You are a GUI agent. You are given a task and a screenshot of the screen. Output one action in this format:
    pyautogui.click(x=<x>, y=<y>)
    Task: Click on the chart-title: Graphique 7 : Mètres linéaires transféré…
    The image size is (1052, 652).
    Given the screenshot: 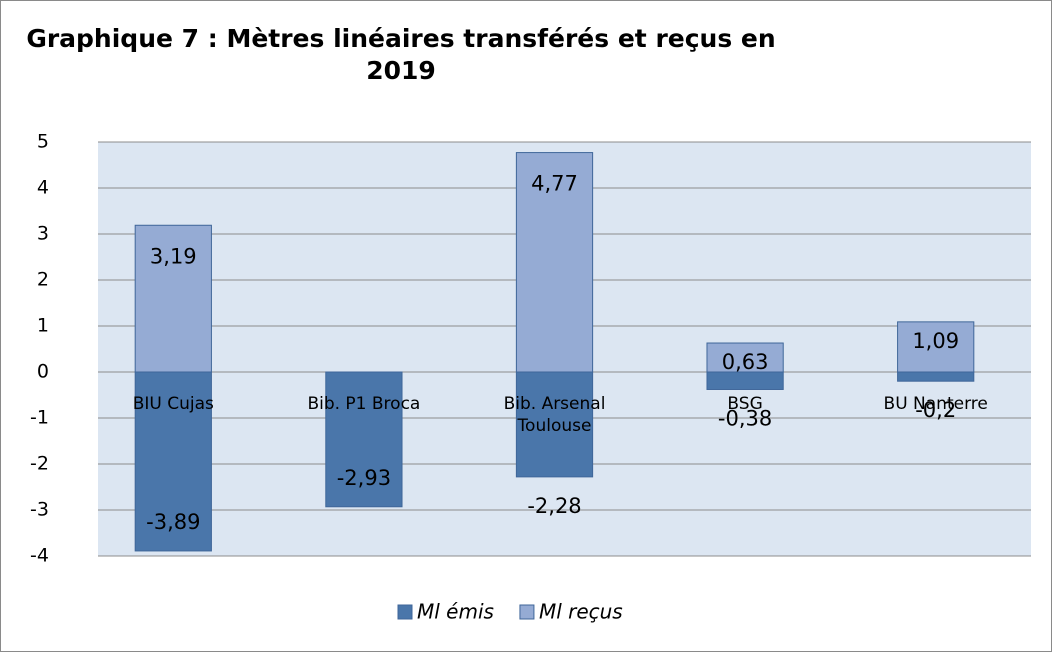 What is the action you would take?
    pyautogui.click(x=401, y=54)
    